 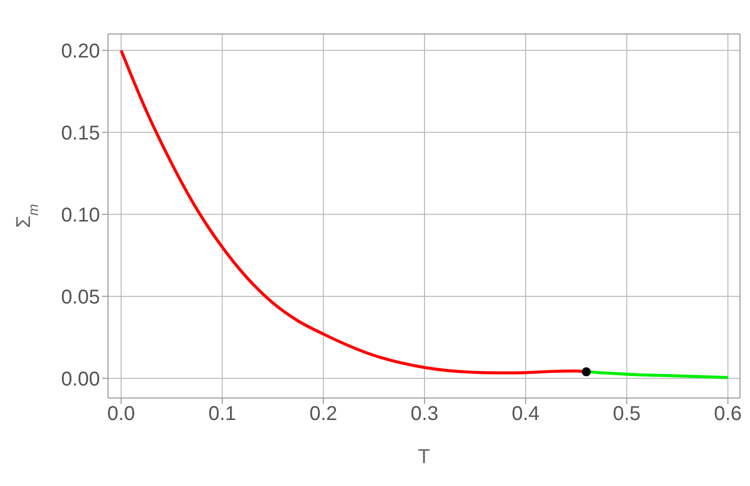 What do you see at coordinates (323, 414) in the screenshot?
I see `x-tick-label: 0.2` at bounding box center [323, 414].